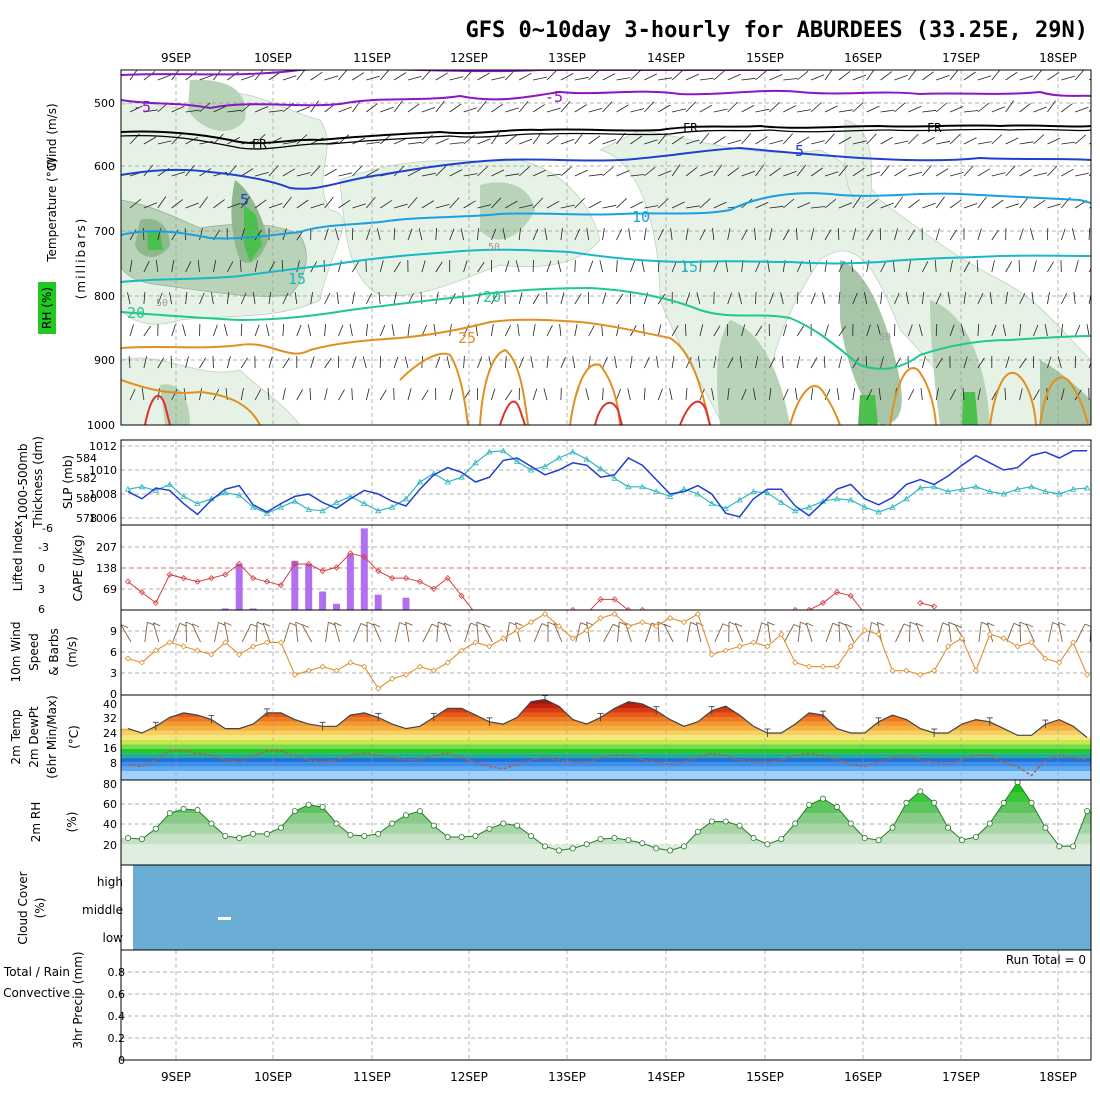 This screenshot has width=1100, height=1100. What do you see at coordinates (606, 764) in the screenshot?
I see `temp-band` at bounding box center [606, 764].